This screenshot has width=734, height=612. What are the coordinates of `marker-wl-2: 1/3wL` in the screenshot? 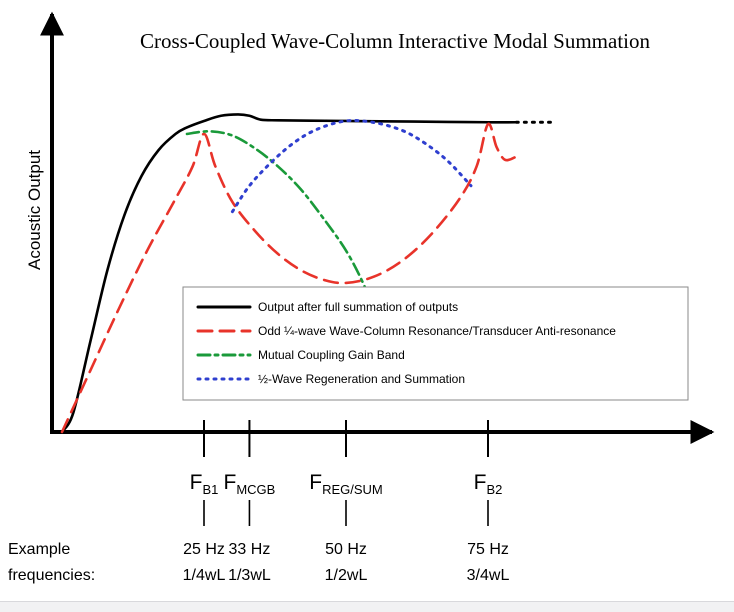 It's located at (249, 575).